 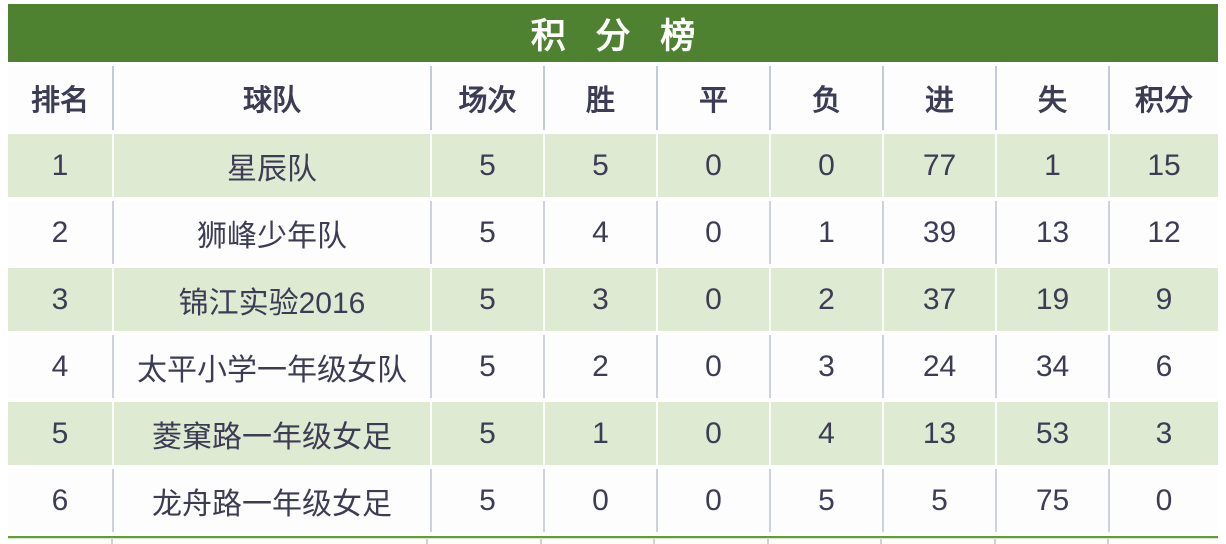 I want to click on table-row: 6 龙舟路一年级女足 5 0 0 5 5 75 0, so click(x=613, y=500).